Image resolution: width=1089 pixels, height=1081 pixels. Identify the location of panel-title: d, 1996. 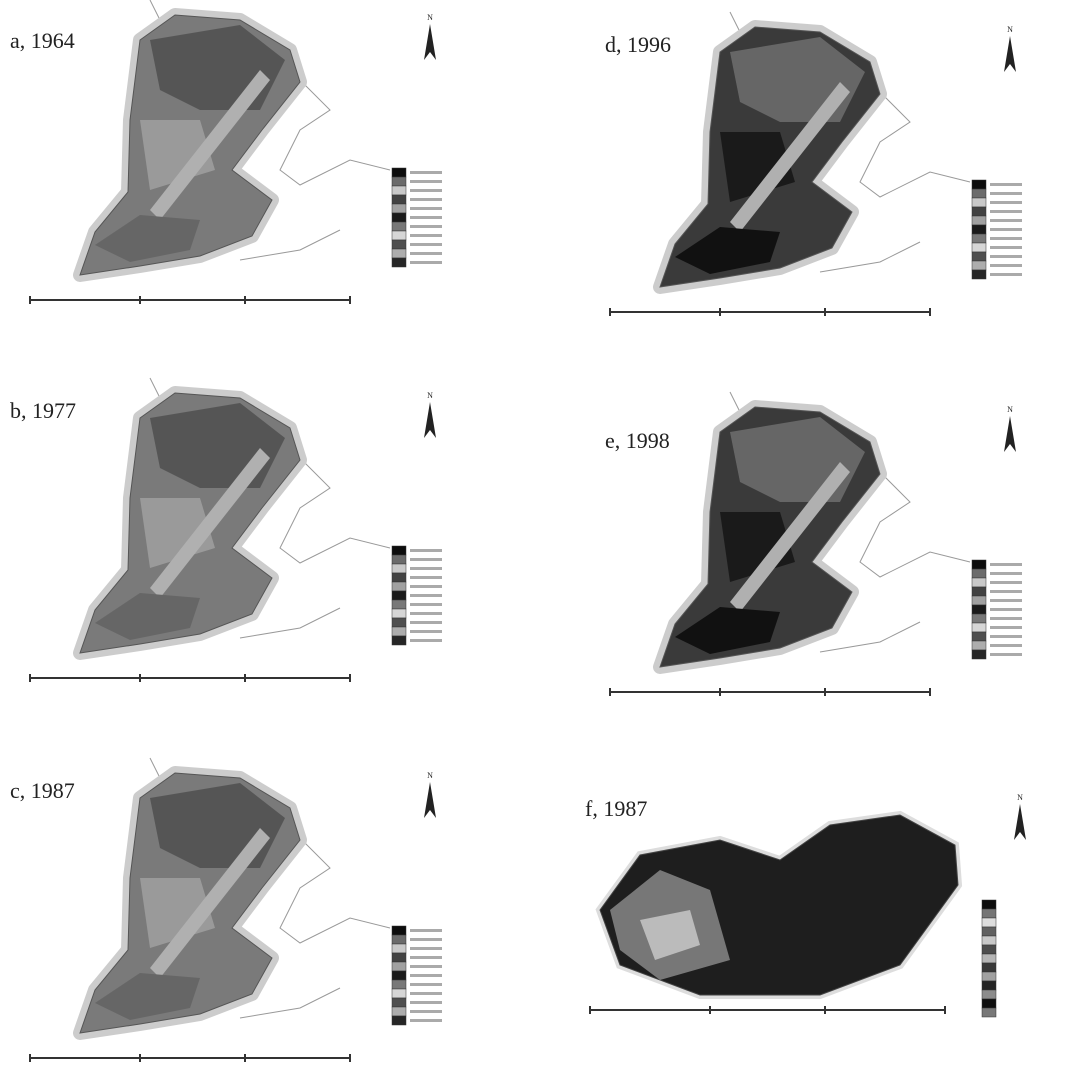
(638, 44).